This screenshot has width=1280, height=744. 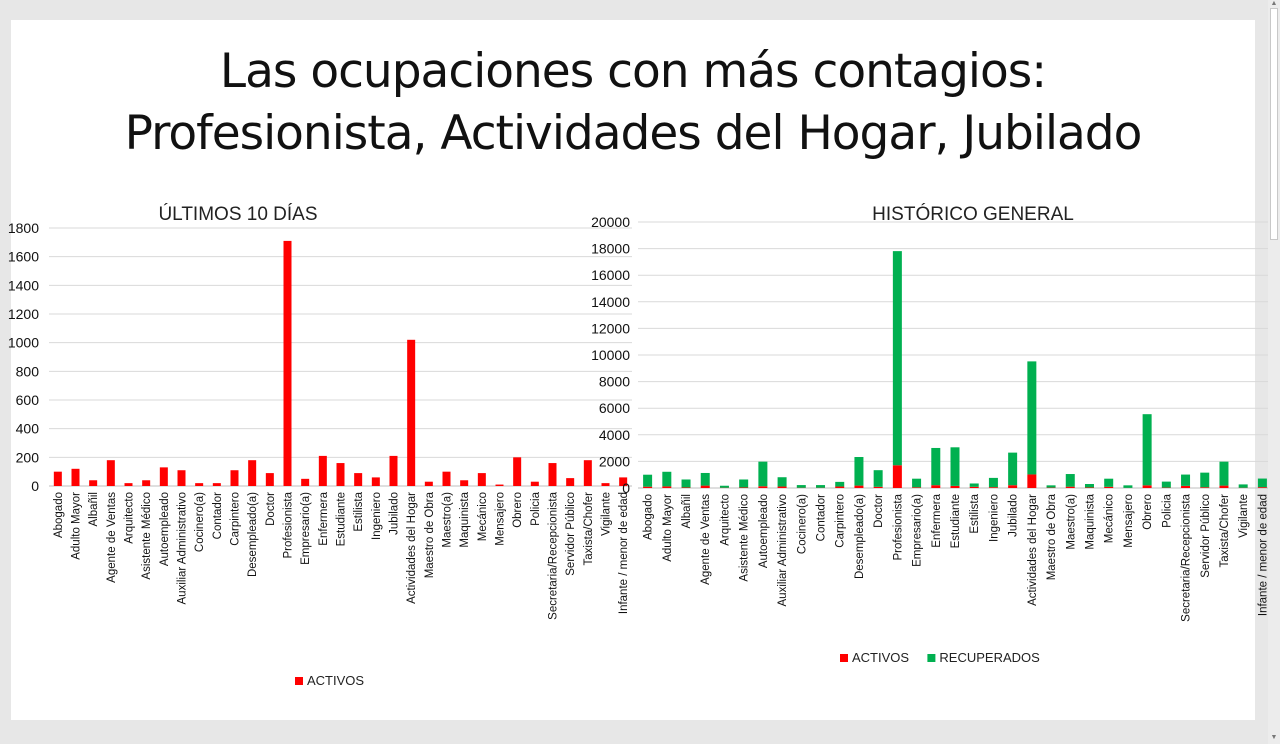 I want to click on chart2-x-tick-label: Ingeniero, so click(x=994, y=518).